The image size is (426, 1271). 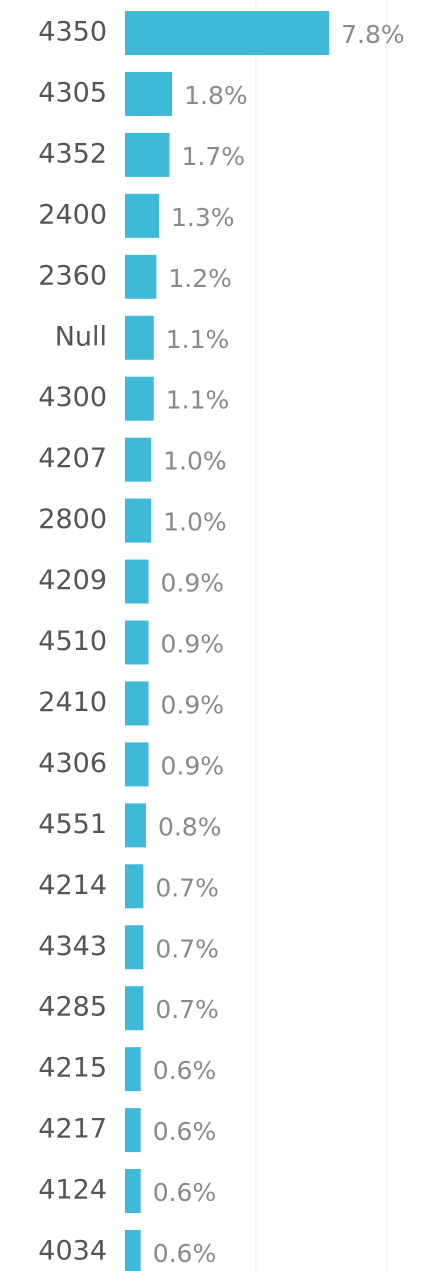 What do you see at coordinates (200, 278) in the screenshot?
I see `value-label: 1.2%` at bounding box center [200, 278].